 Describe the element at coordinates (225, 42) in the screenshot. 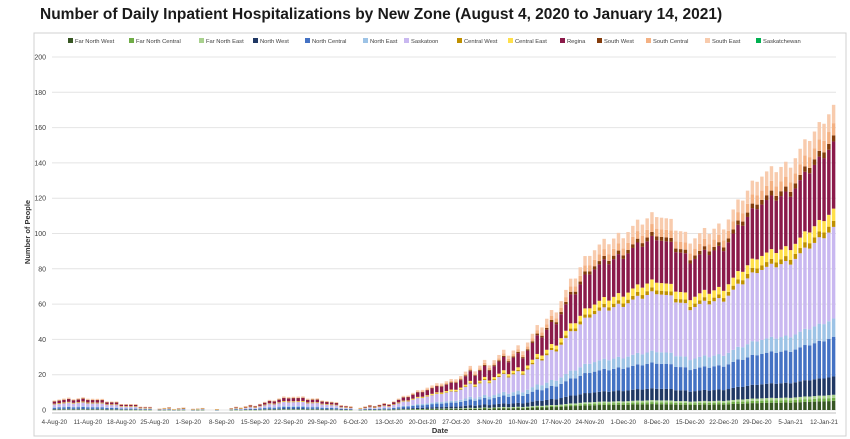

I see `legend-label: Far North East` at that location.